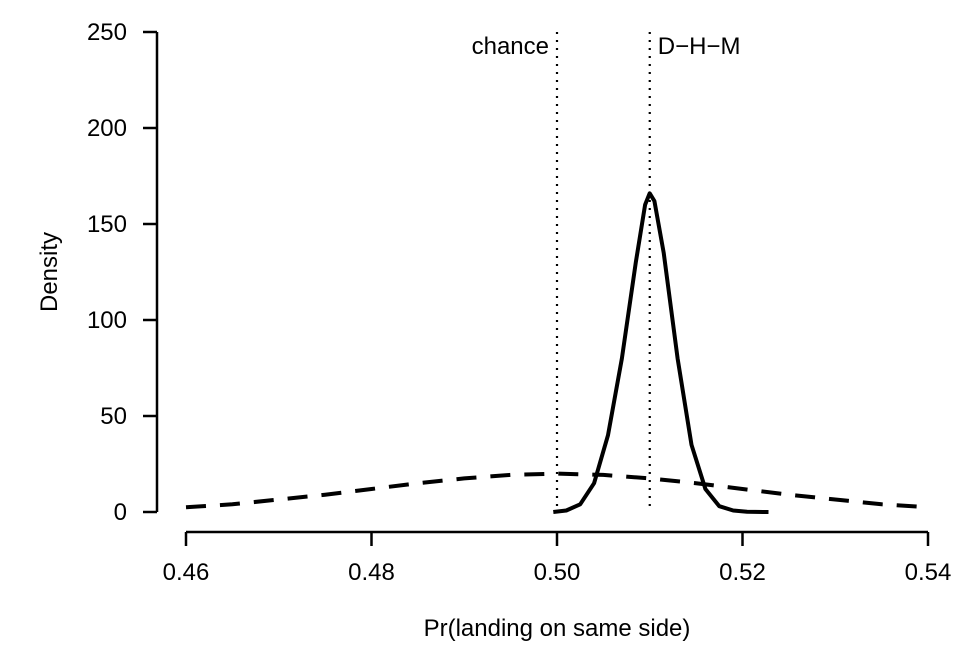  I want to click on y-tick-label: 0, so click(120, 512).